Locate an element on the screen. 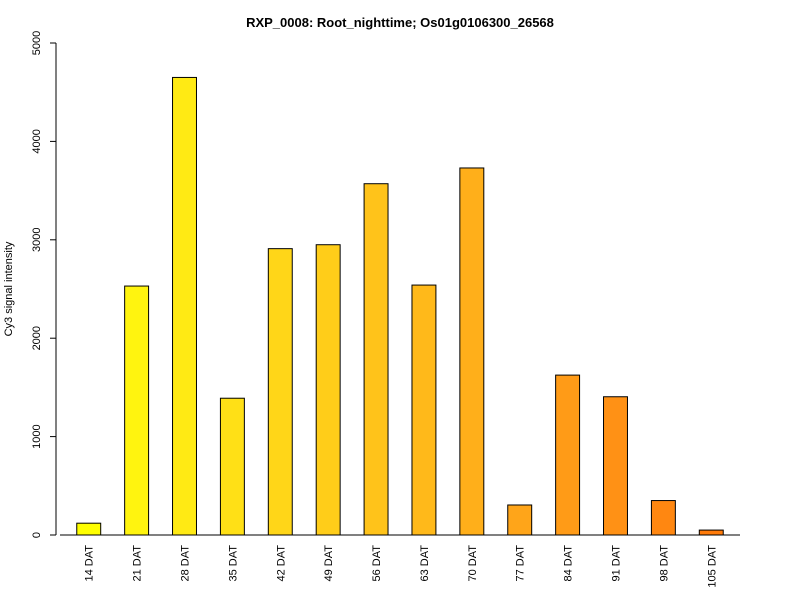 The width and height of the screenshot is (800, 600). x-tick-label: 42 DAT is located at coordinates (281, 563).